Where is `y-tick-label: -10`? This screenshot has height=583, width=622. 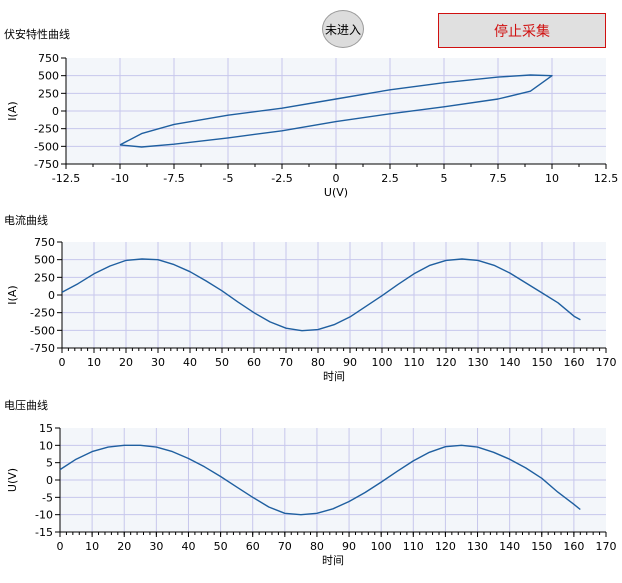
y-tick-label: -10 is located at coordinates (44, 515).